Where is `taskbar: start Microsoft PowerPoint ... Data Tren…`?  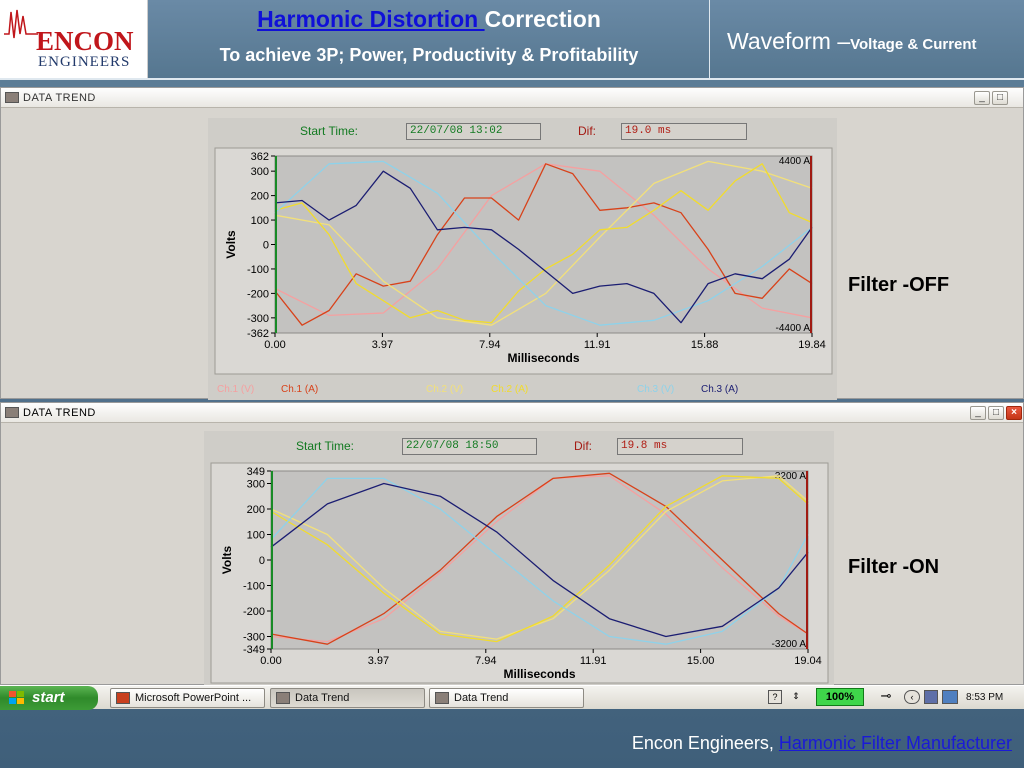
taskbar: start Microsoft PowerPoint ... Data Tren… is located at coordinates (512, 697).